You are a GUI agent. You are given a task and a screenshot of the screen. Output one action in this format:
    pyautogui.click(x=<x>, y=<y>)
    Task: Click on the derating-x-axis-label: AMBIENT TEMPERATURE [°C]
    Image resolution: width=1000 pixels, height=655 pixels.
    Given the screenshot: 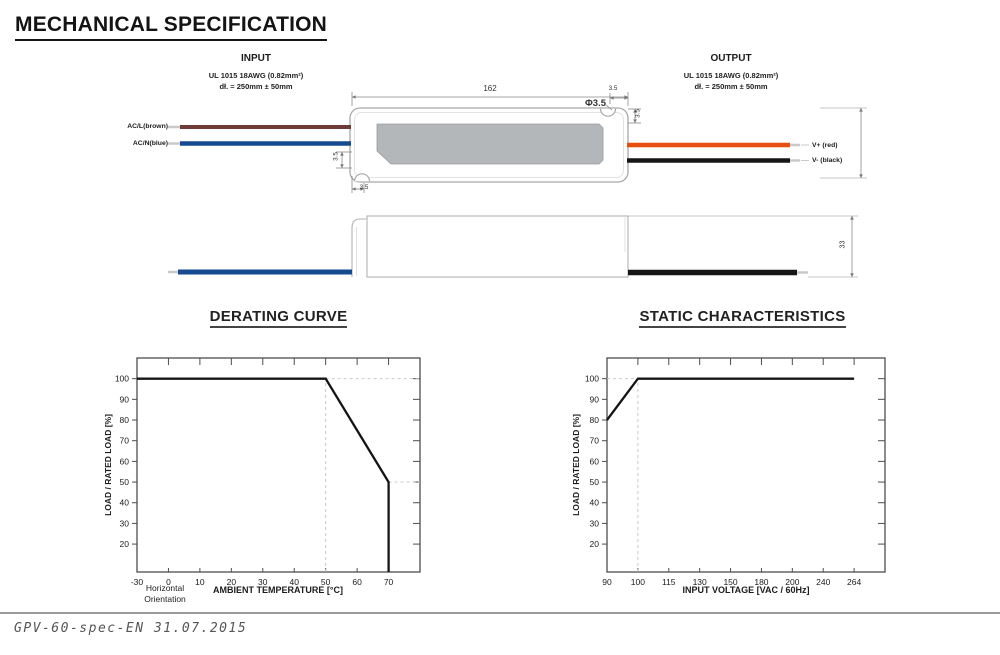 What is the action you would take?
    pyautogui.click(x=278, y=590)
    